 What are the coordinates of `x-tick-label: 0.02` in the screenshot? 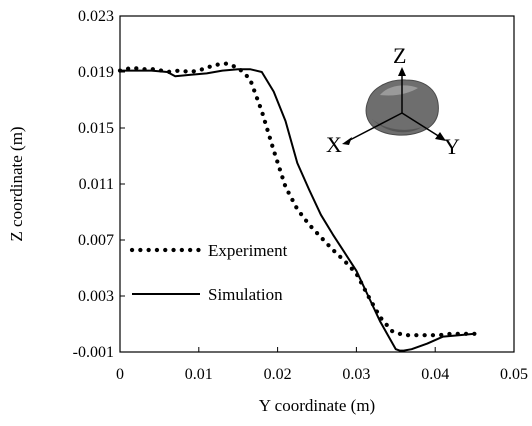 It's located at (278, 374).